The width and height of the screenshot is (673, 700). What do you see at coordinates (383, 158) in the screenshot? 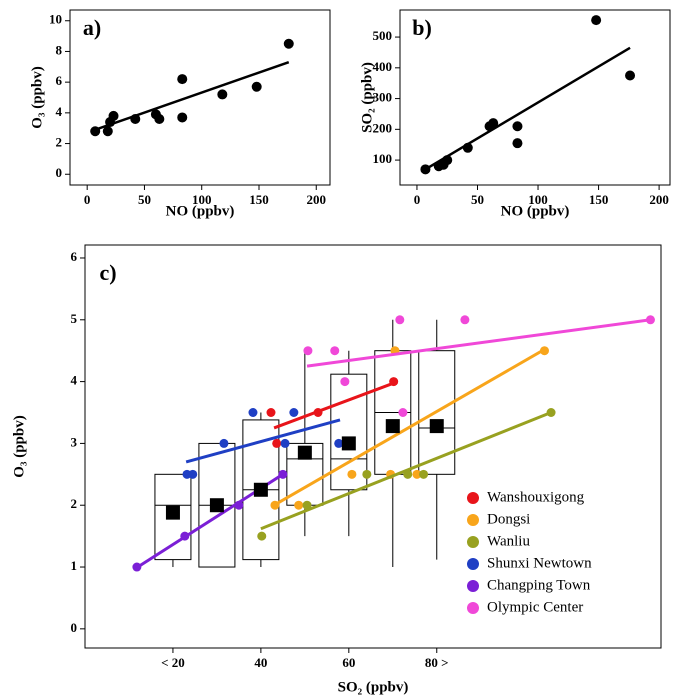
I see `y-tick-label: 100` at bounding box center [383, 158].